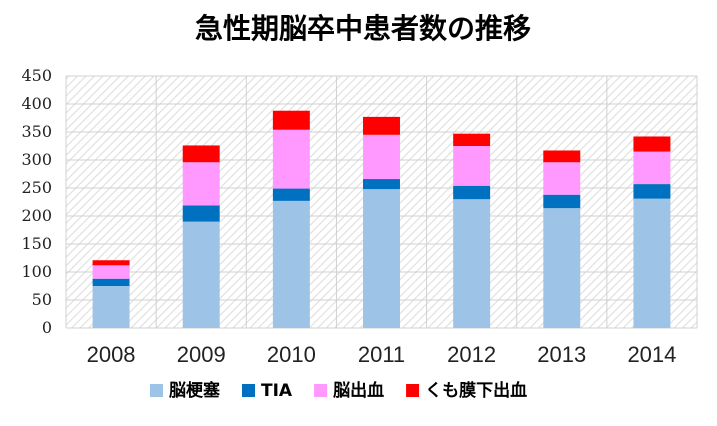  What do you see at coordinates (471, 354) in the screenshot?
I see `x-tick-label: 2012` at bounding box center [471, 354].